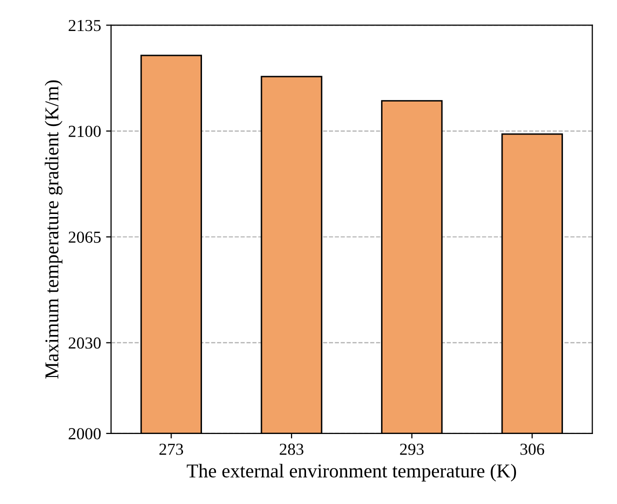 The image size is (617, 504). Describe the element at coordinates (84, 237) in the screenshot. I see `y-tick-label: 2065` at that location.